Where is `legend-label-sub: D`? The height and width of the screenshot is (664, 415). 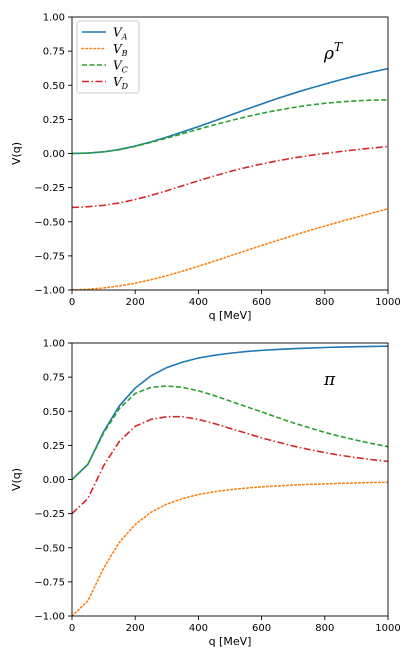
legend-label-sub: D is located at coordinates (125, 86).